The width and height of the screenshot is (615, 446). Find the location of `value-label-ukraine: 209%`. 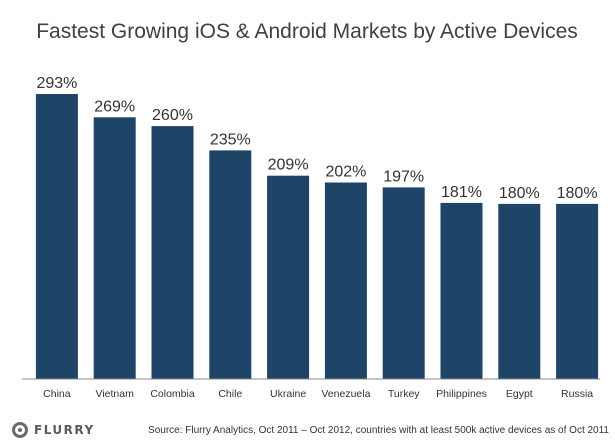

value-label-ukraine: 209% is located at coordinates (288, 165).